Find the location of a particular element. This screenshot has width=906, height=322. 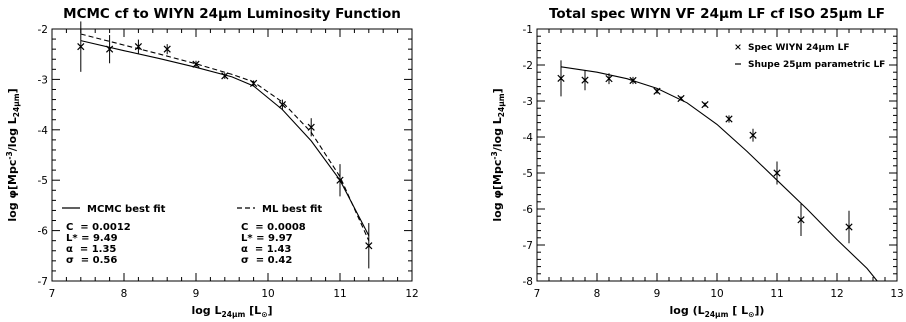

right-y-tick-label: -1 is located at coordinates (528, 30).